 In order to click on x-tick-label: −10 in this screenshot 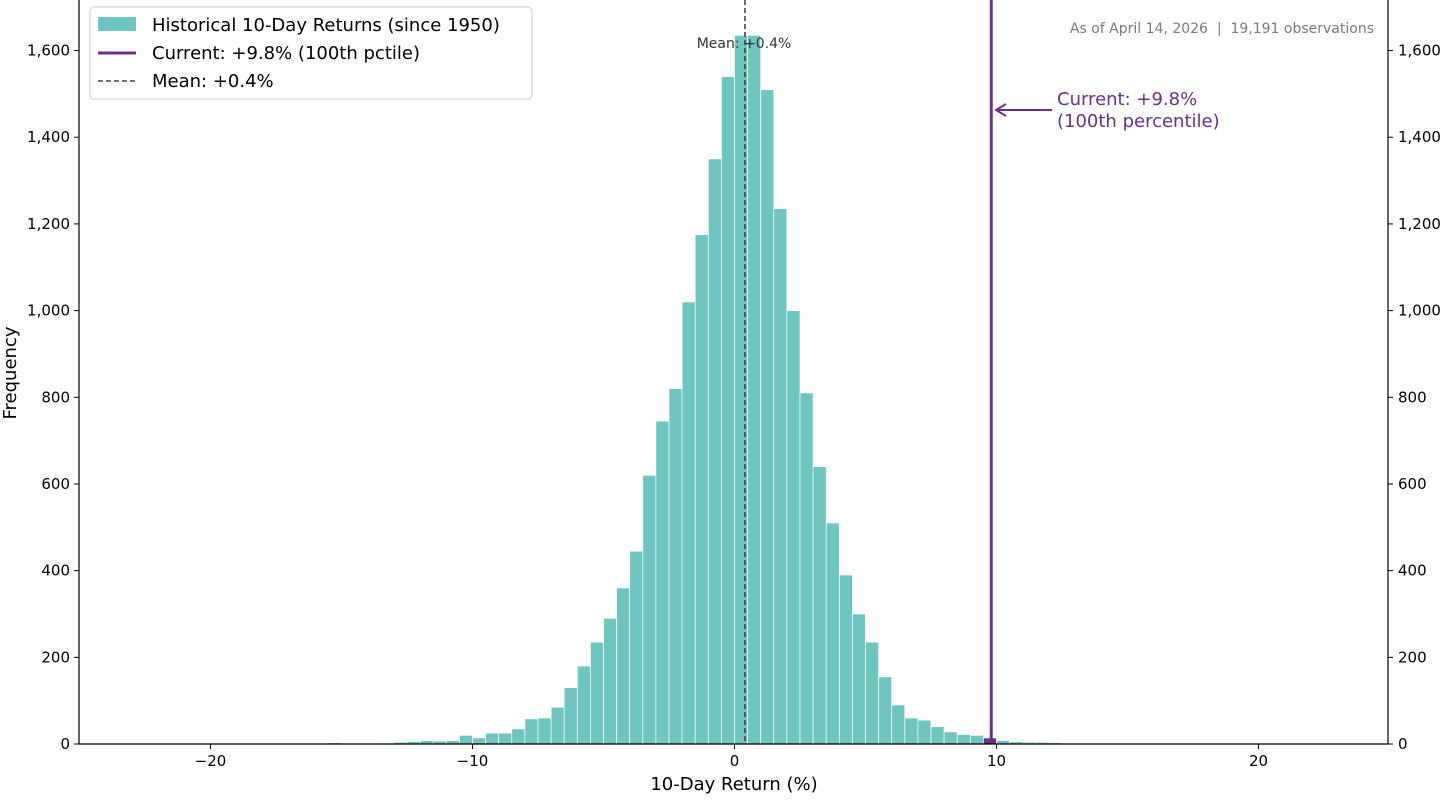, I will do `click(473, 761)`.